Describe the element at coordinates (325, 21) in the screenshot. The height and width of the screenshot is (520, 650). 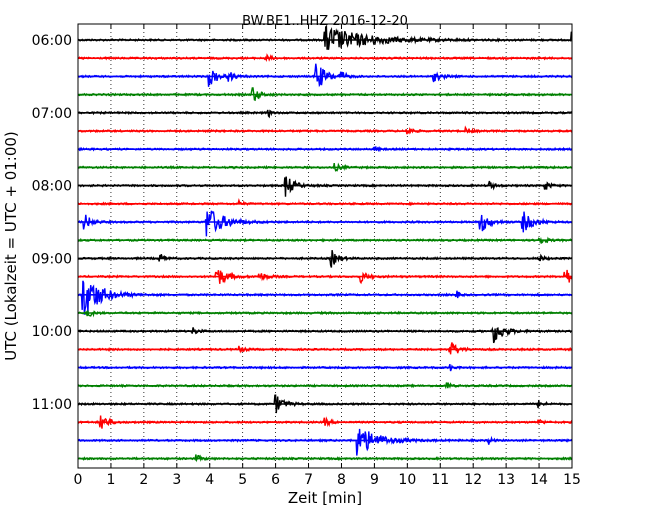
I see `chart-title: BW.BE1..HHZ 2016-12-20` at that location.